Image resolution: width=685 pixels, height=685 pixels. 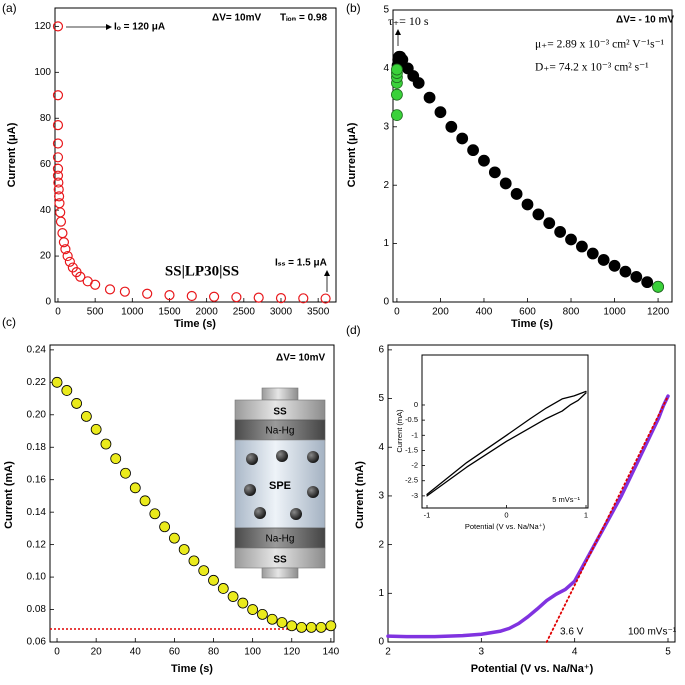 I want to click on plot-frame, so click(x=505, y=431).